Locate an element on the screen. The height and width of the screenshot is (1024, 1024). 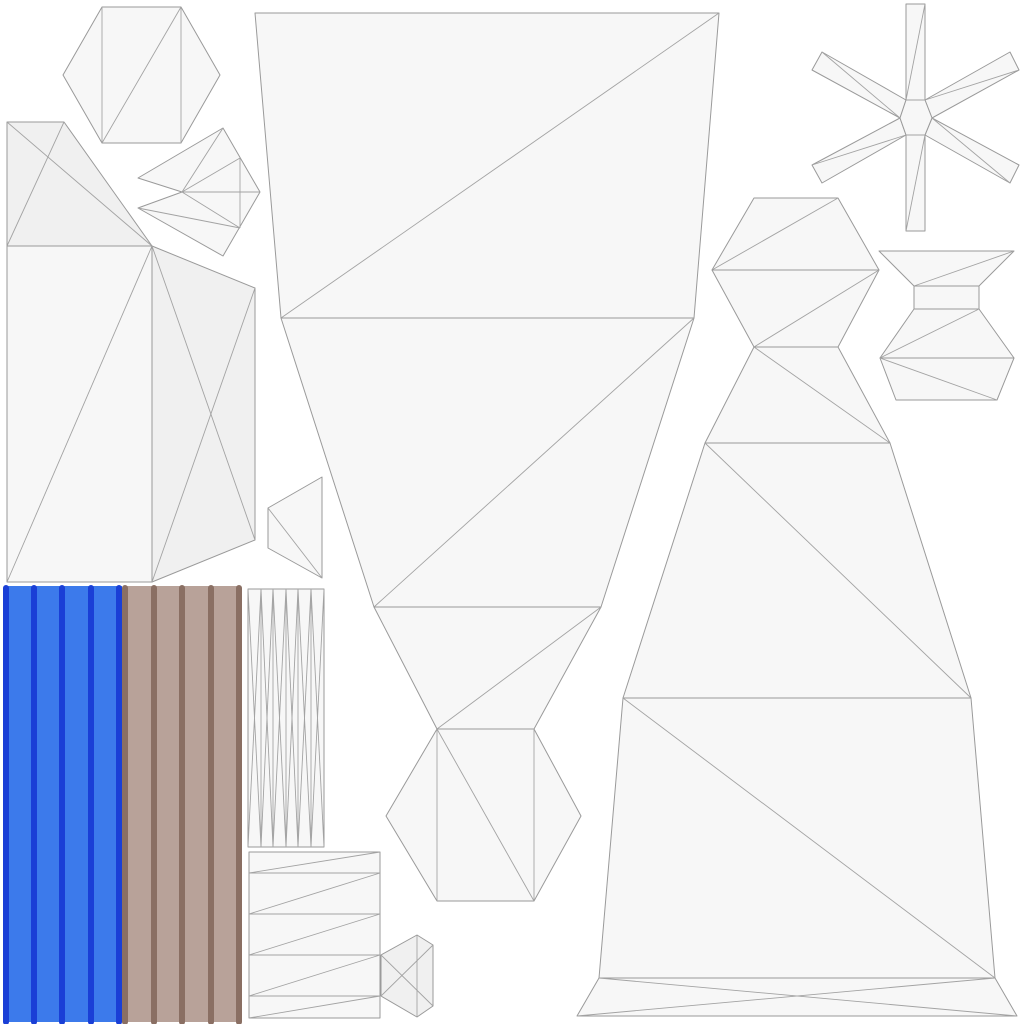
face-center-low is located at coordinates (487, 668).